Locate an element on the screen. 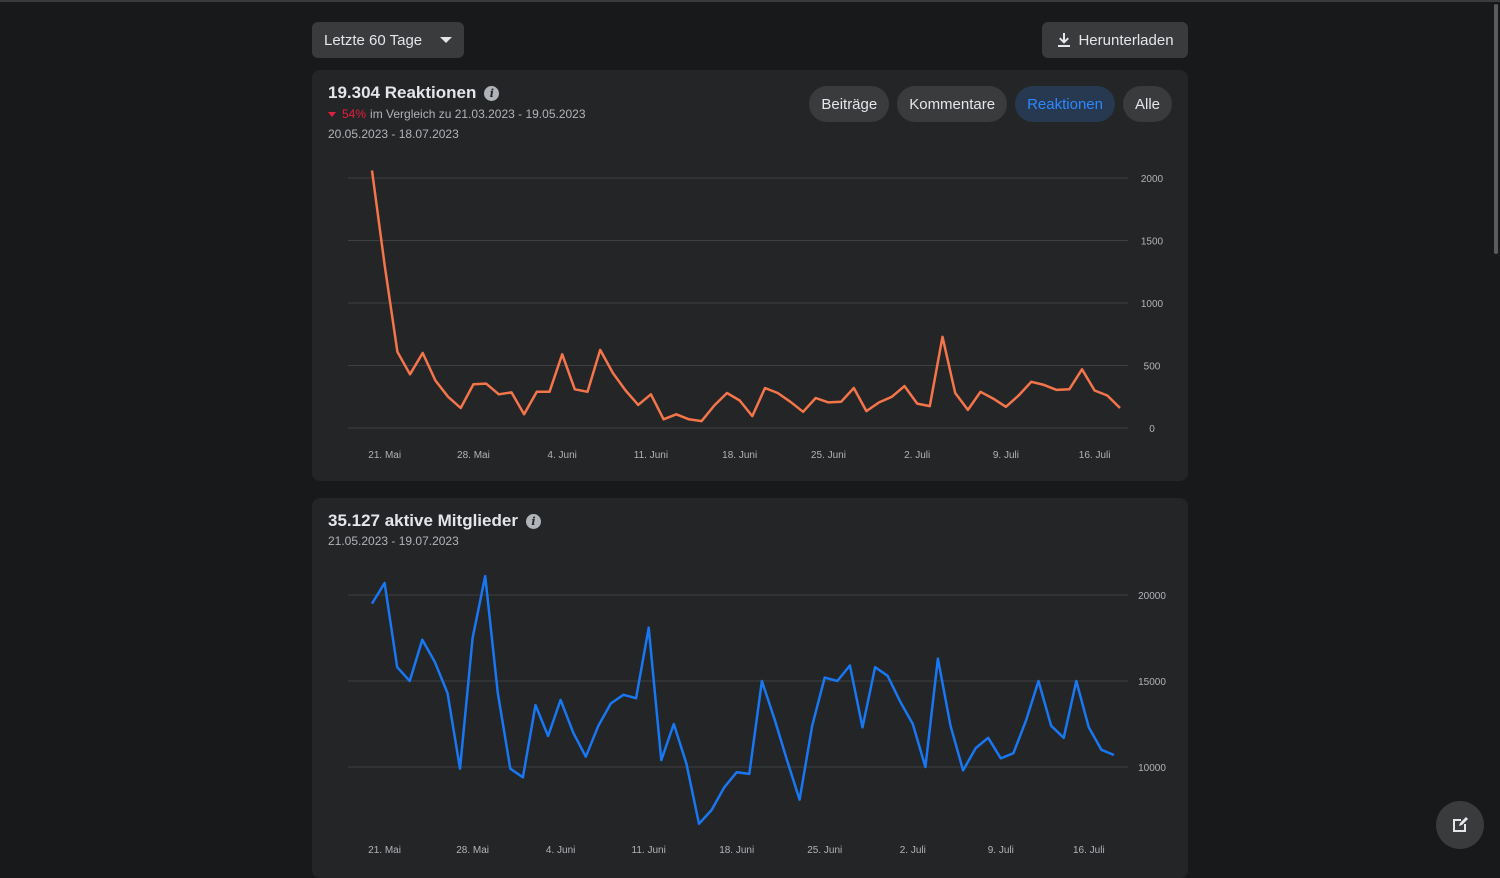  reactions-date-range: 20.05.2023 - 18.07.2023 is located at coordinates (393, 134).